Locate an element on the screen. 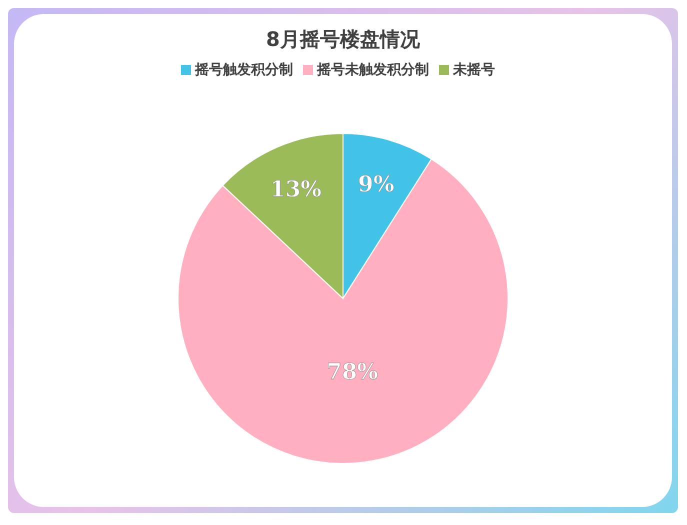 Image resolution: width=687 pixels, height=525 pixels. legend-label: 摇号触发积分制 is located at coordinates (244, 70).